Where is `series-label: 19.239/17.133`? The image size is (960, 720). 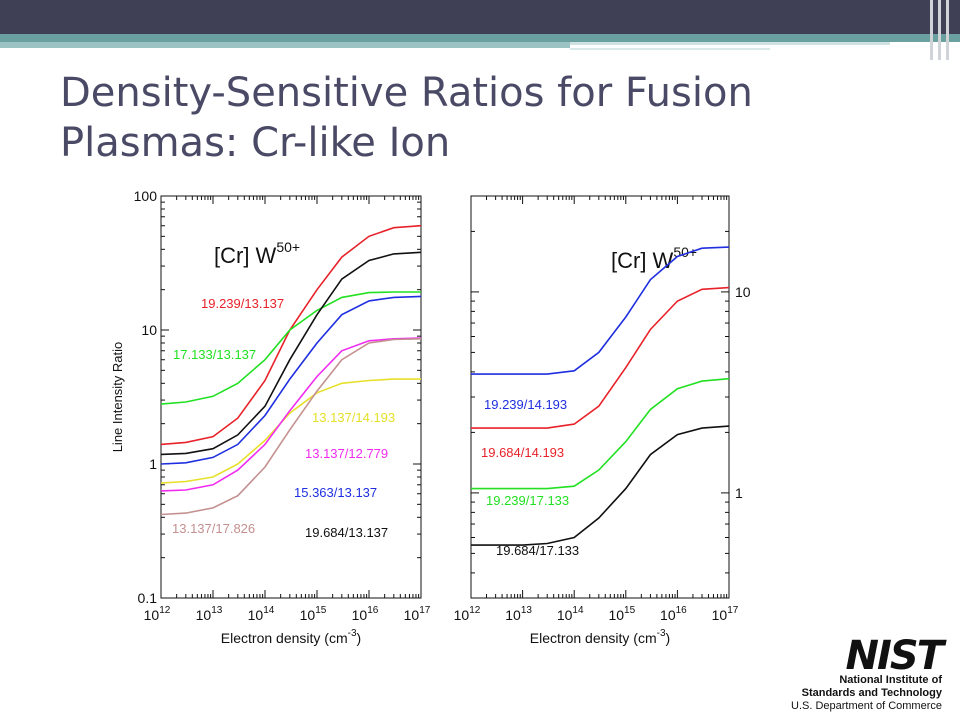 series-label: 19.239/17.133 is located at coordinates (527, 500).